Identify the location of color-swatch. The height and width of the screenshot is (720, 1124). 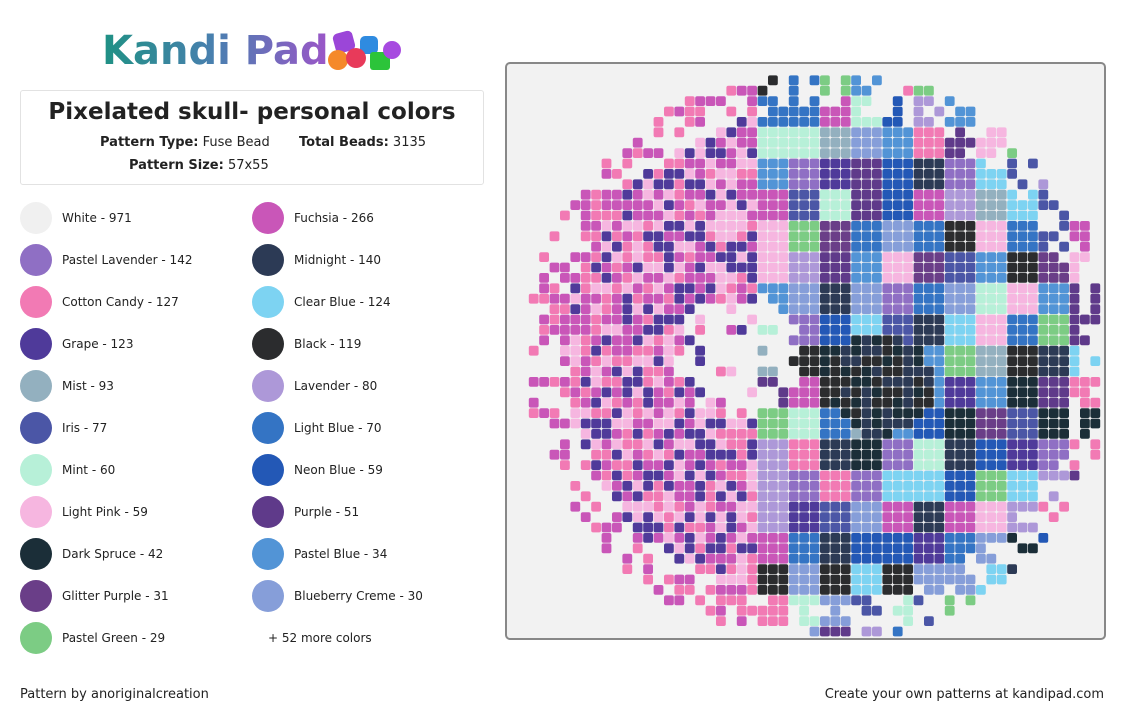
(36, 428).